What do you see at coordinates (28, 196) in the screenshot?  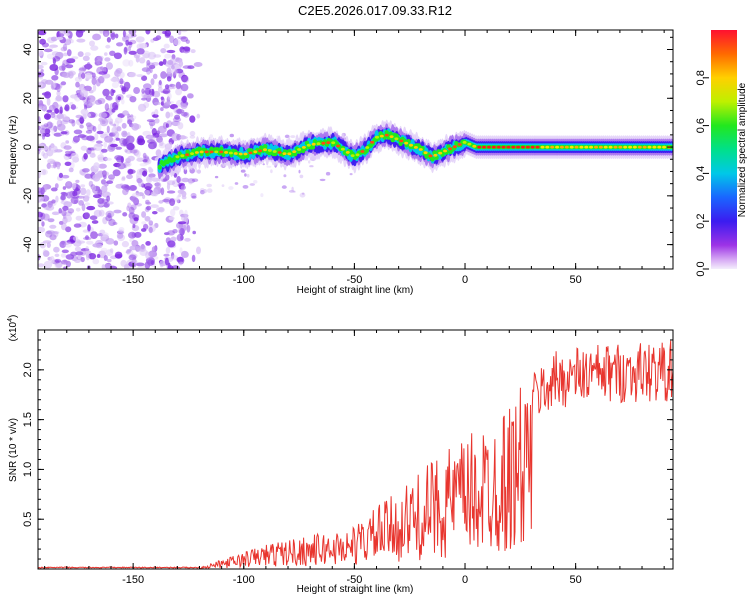 I see `y-tick-label: -20` at bounding box center [28, 196].